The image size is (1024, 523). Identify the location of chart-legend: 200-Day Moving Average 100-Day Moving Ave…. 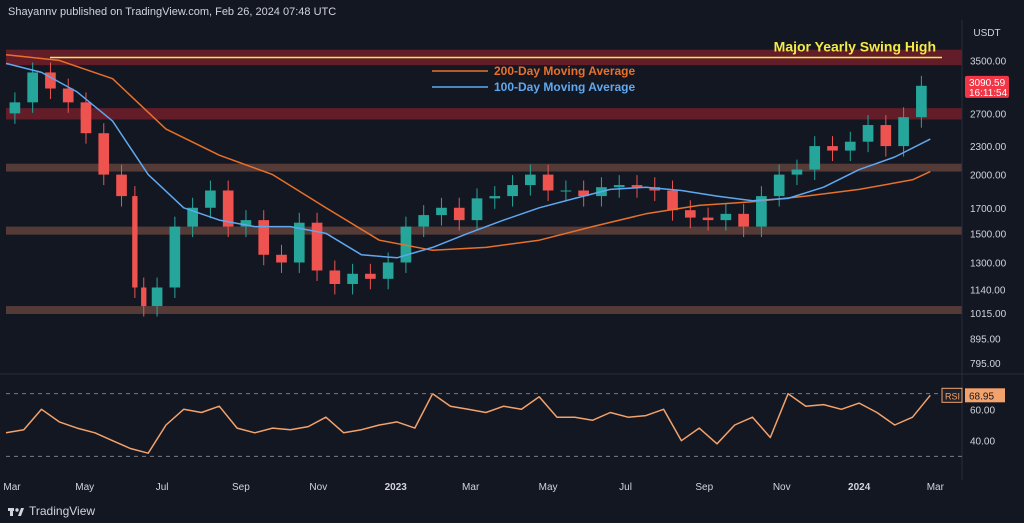
(533, 79).